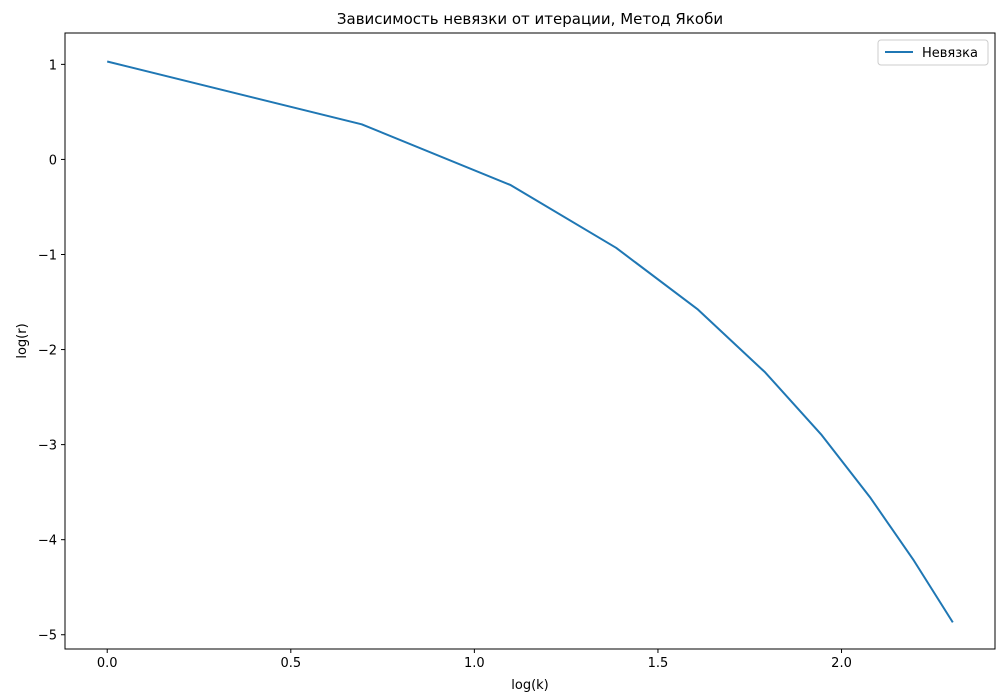 The image size is (1006, 700). Describe the element at coordinates (950, 53) in the screenshot. I see `legend-label: Невязка` at that location.